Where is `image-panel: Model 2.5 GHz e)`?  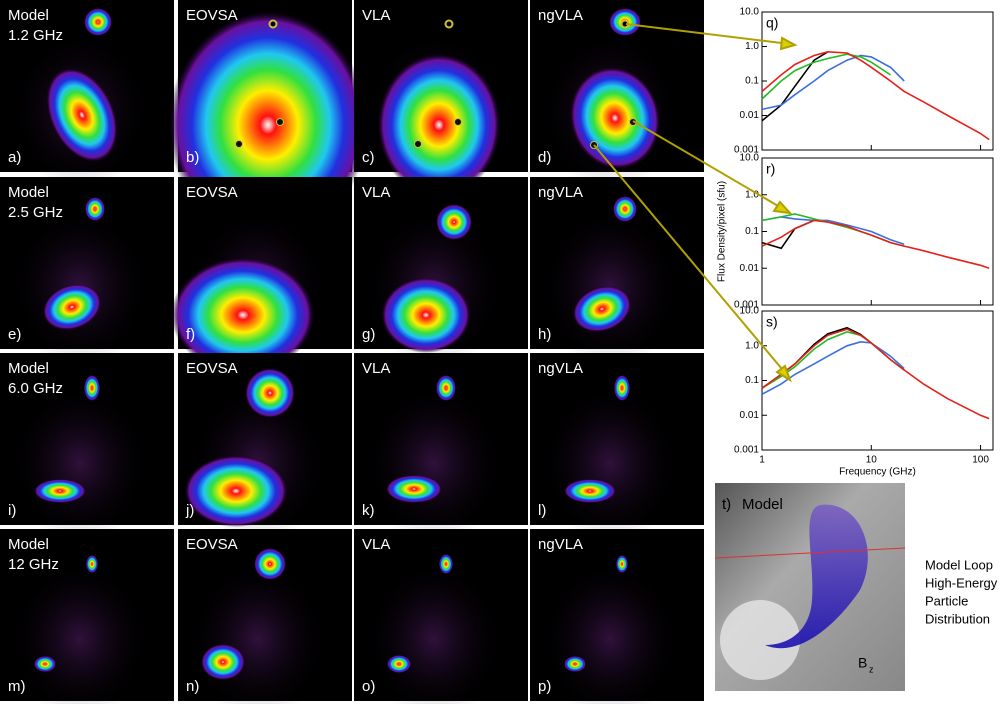 image-panel: Model 2.5 GHz e) is located at coordinates (87, 272).